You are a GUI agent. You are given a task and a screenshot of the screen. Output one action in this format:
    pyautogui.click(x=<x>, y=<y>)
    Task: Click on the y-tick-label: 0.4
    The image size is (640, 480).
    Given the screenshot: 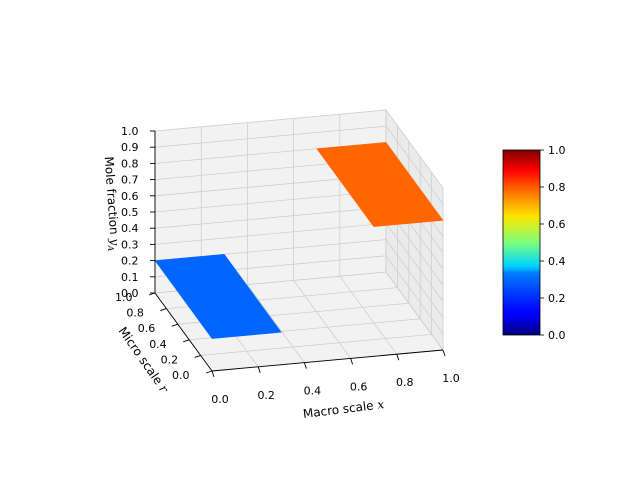 What is the action you would take?
    pyautogui.click(x=158, y=344)
    